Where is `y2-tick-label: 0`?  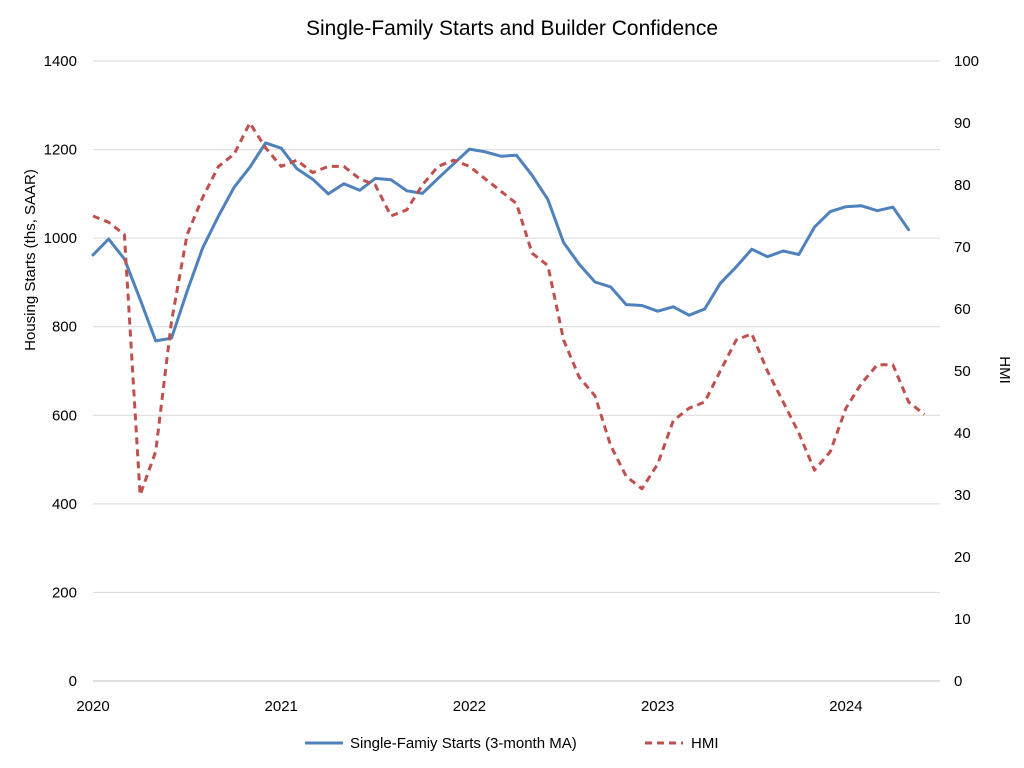
y2-tick-label: 0 is located at coordinates (958, 681).